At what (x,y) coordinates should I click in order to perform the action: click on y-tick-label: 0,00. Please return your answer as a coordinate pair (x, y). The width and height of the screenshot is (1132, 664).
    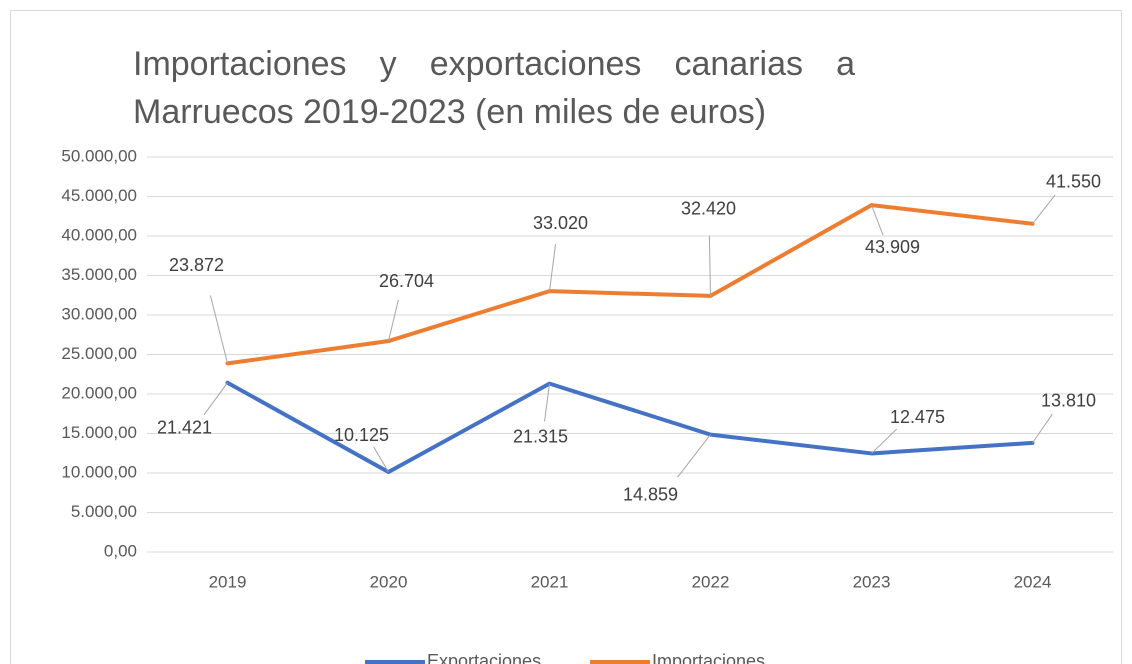
    Looking at the image, I should click on (120, 550).